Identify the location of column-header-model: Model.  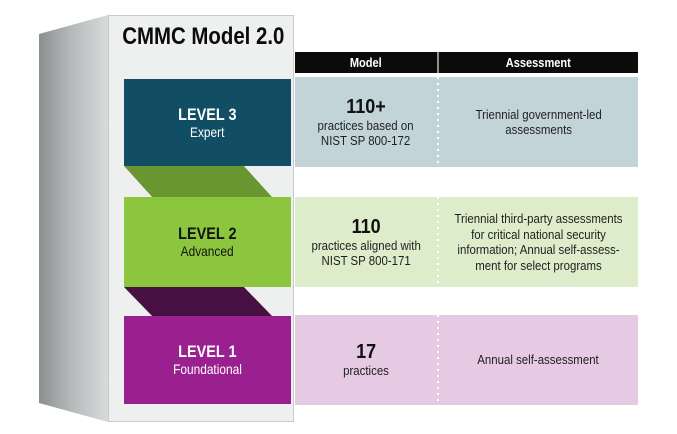
(366, 62).